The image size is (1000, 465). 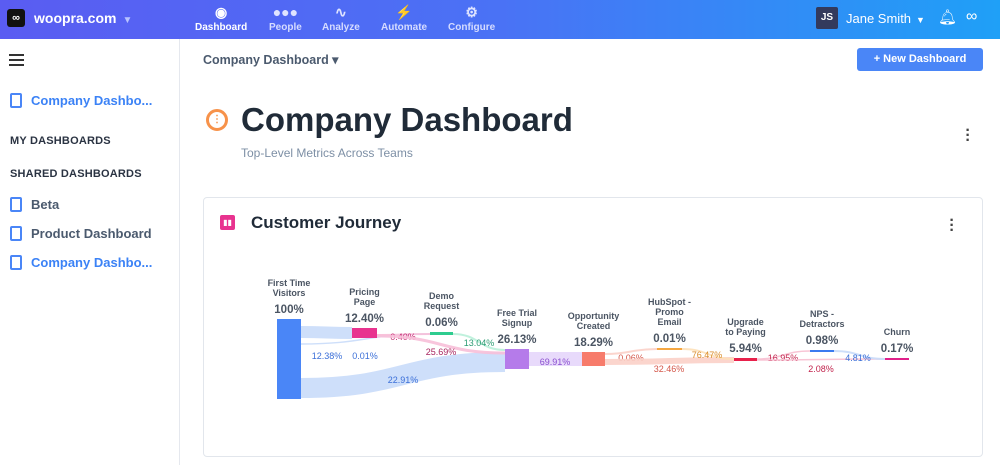 I want to click on user-menu: Jane Smith ▼, so click(x=885, y=18).